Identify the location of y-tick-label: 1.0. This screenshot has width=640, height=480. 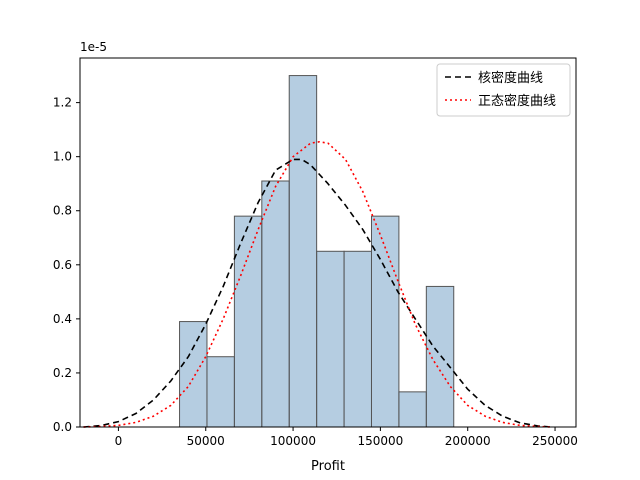
(62, 157).